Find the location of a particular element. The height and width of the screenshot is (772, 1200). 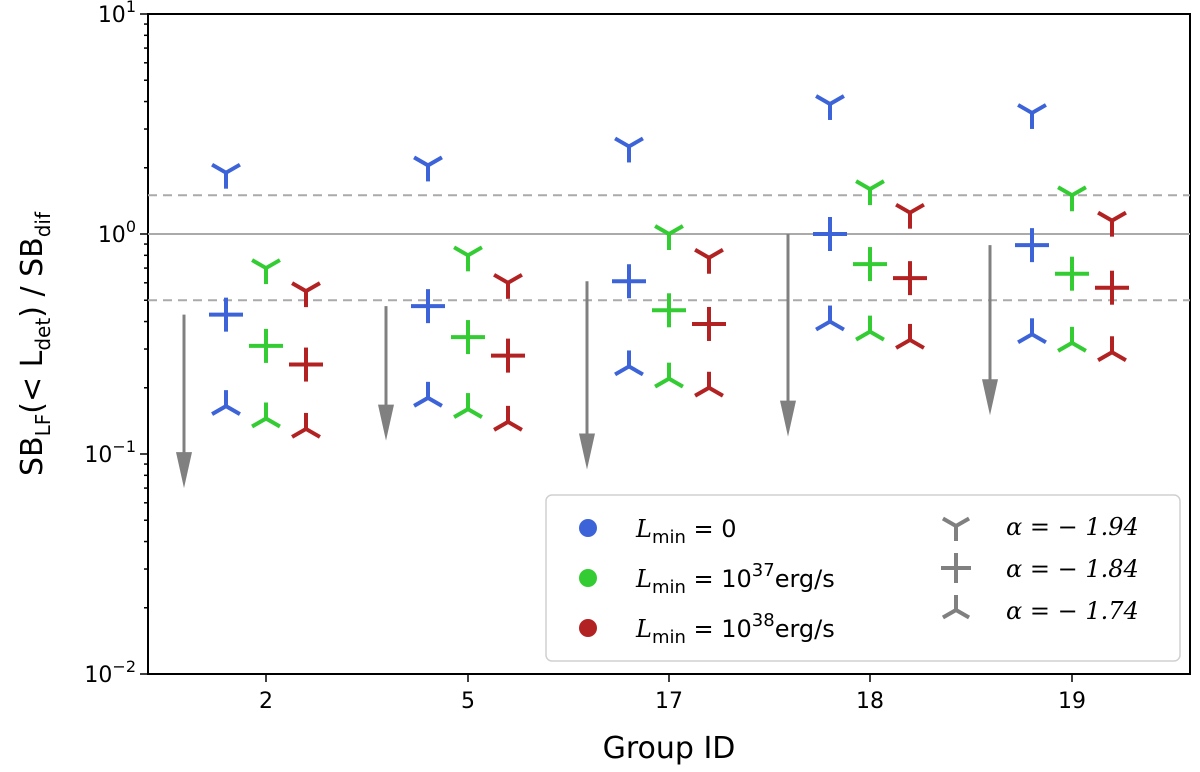

legend-color-label: Lmin = 1037erg/s is located at coordinates (735, 579).